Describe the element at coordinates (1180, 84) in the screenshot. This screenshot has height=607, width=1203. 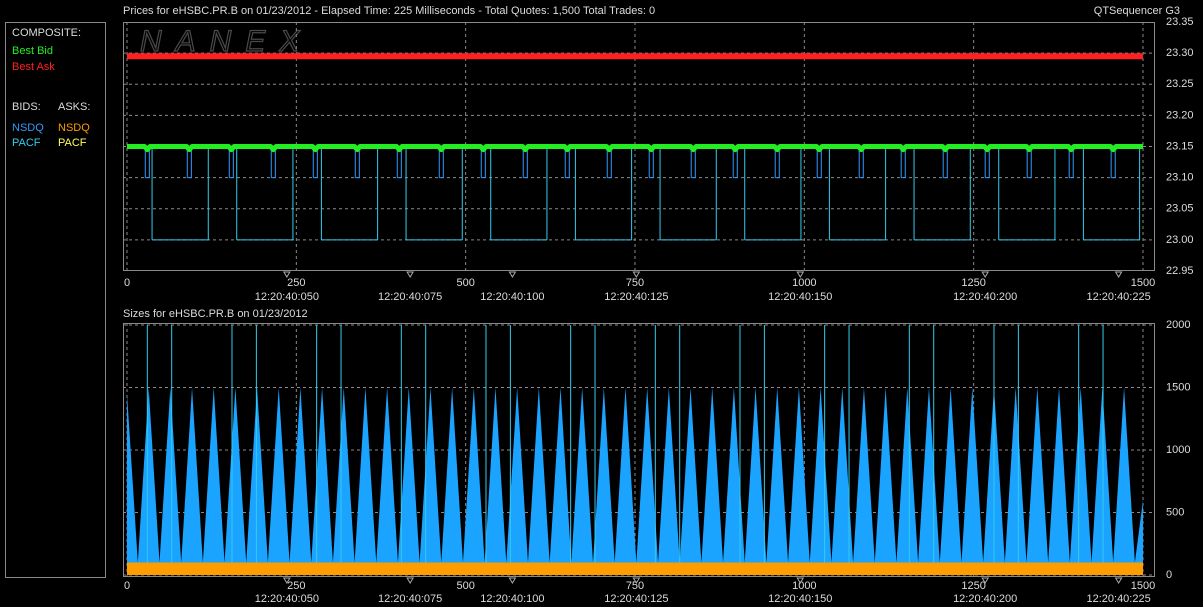
I see `y-tick-label: 23.25` at that location.